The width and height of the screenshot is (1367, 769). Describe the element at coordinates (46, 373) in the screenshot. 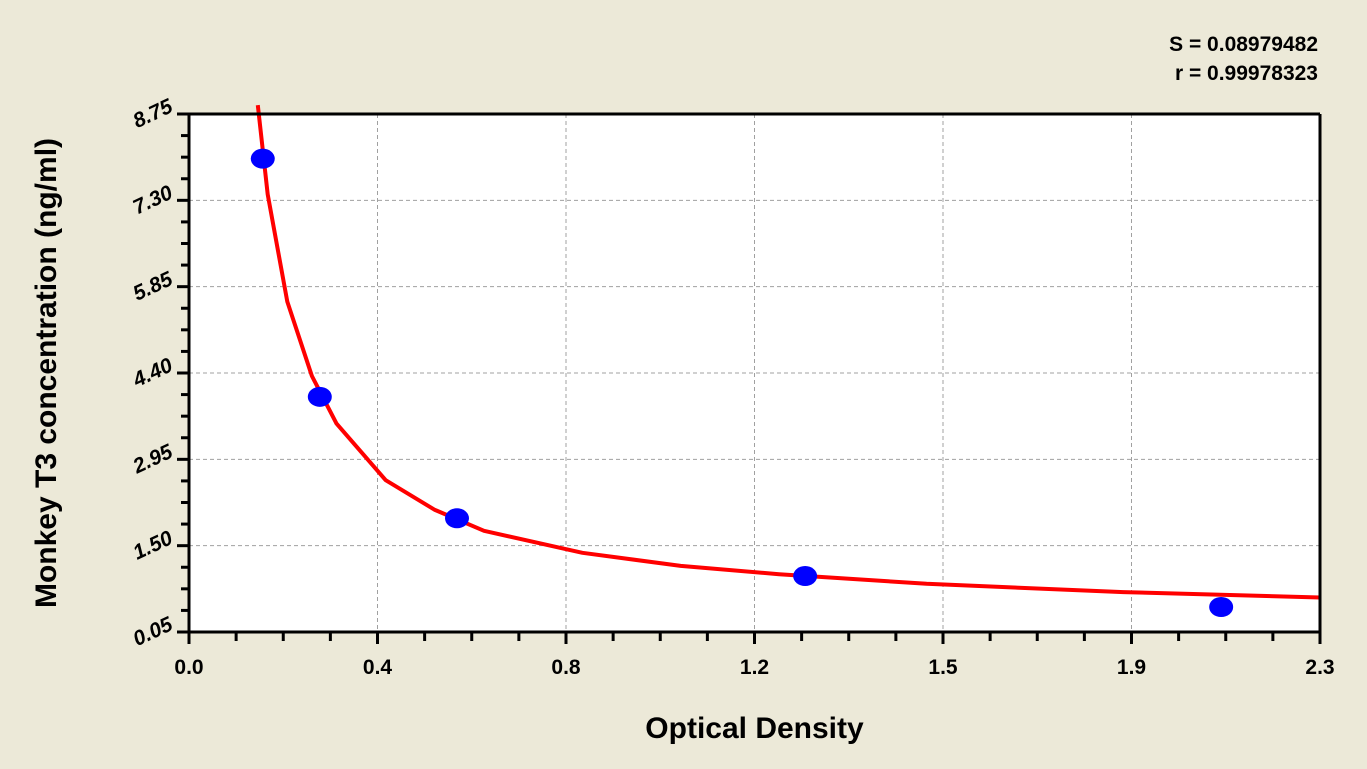

I see `y-axis-title: Monkey T3 concentration (ng/ml)` at that location.